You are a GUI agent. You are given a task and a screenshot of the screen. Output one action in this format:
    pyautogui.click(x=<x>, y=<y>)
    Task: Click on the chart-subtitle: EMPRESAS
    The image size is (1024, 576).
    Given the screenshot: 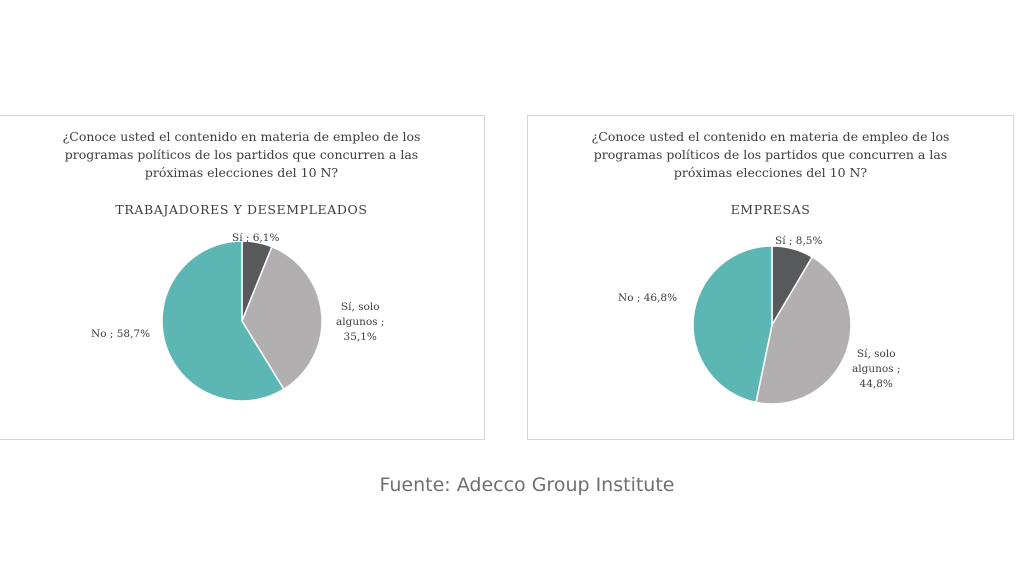 What is the action you would take?
    pyautogui.click(x=770, y=209)
    